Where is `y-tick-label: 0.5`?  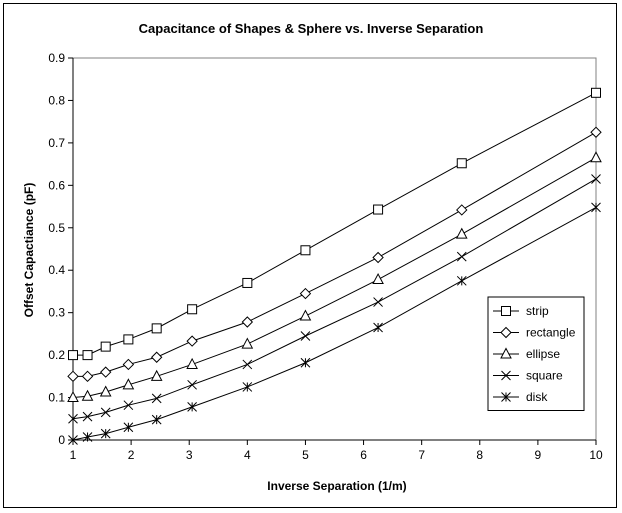
y-tick-label: 0.5 is located at coordinates (56, 228).